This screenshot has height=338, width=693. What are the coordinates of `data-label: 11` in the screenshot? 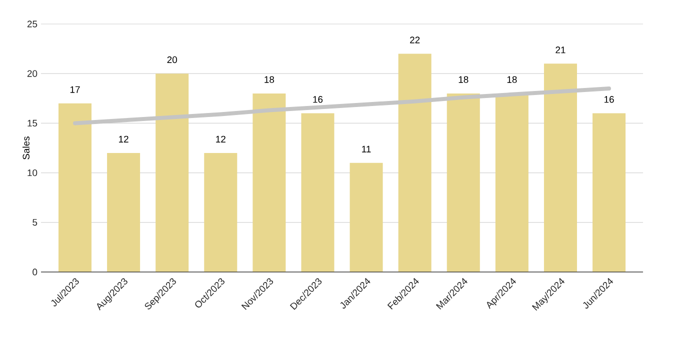 It's located at (366, 149).